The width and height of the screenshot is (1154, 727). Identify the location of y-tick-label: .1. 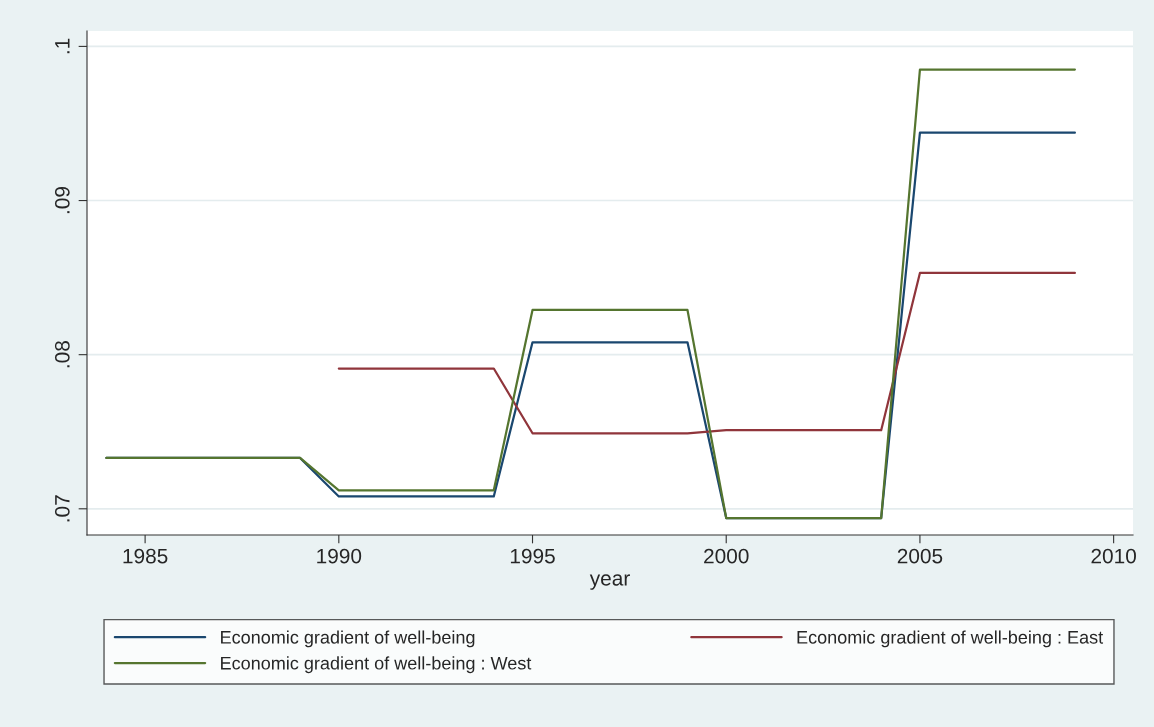
(62, 46).